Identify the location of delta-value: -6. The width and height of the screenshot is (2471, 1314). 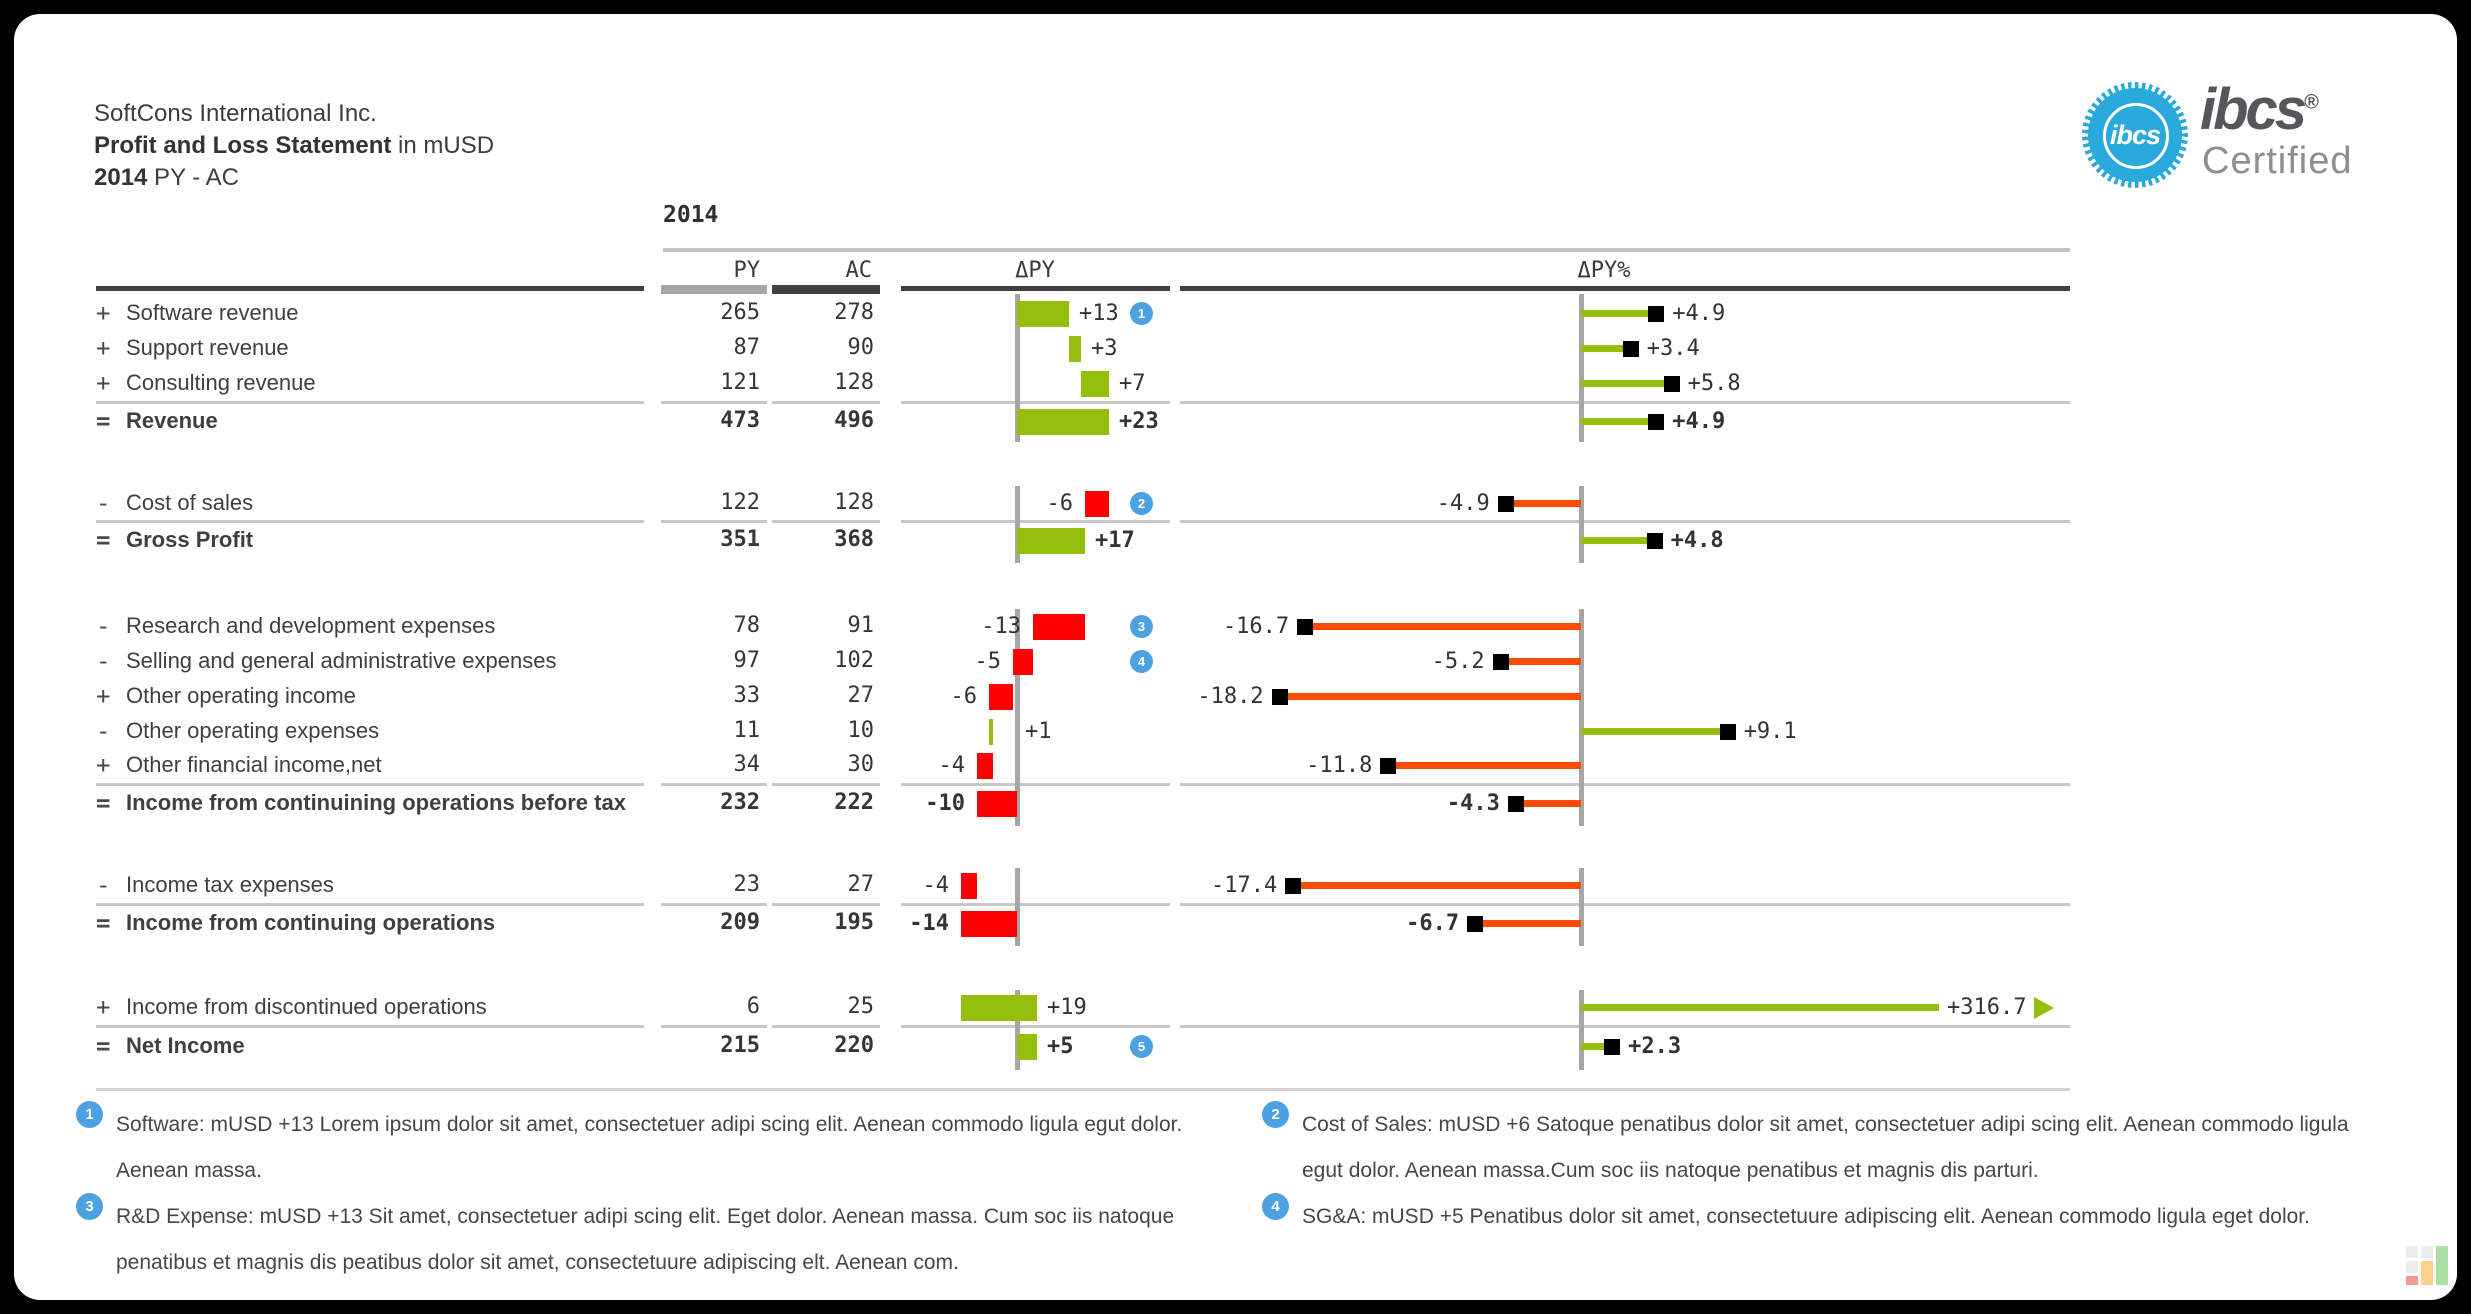
(964, 696).